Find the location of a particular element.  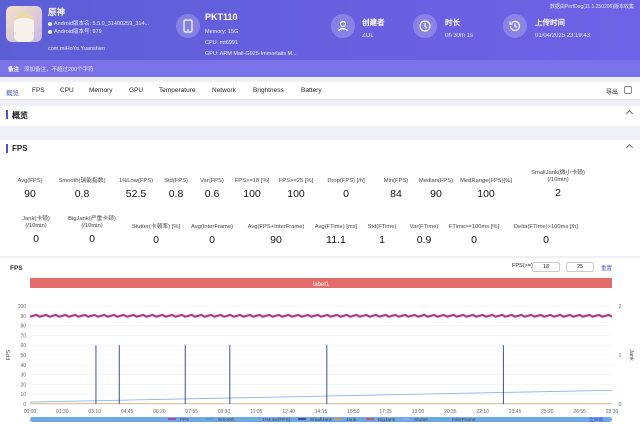

metric-label: Smooth(瑞能指数) is located at coordinates (82, 181).